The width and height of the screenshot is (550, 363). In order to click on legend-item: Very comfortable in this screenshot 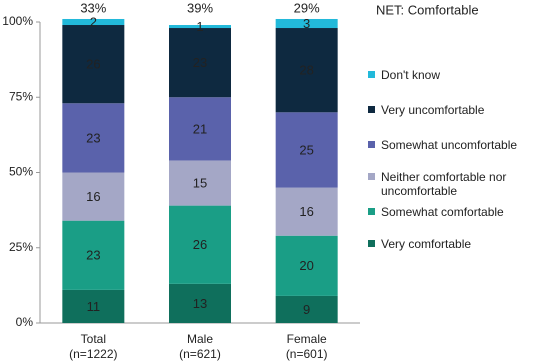, I will do `click(457, 244)`.